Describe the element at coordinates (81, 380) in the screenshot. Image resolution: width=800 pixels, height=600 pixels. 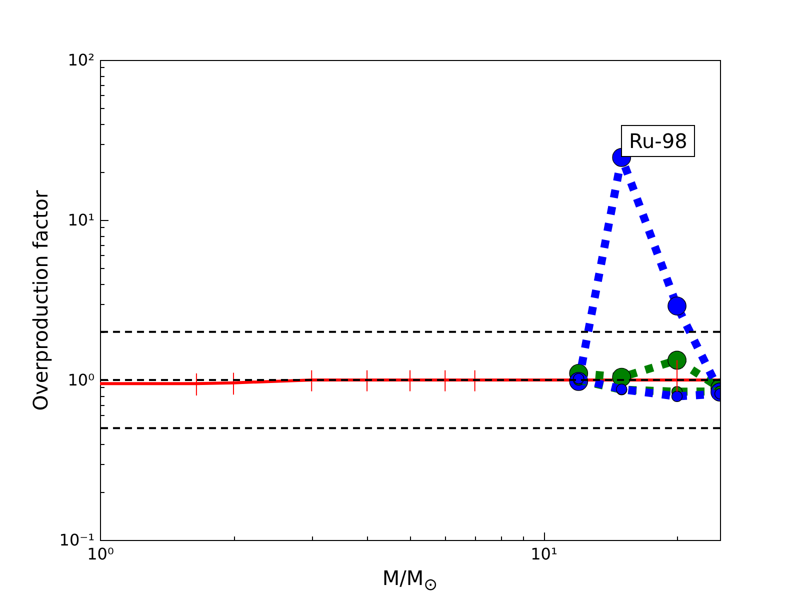
I see `y-tick-label: 10⁰` at that location.